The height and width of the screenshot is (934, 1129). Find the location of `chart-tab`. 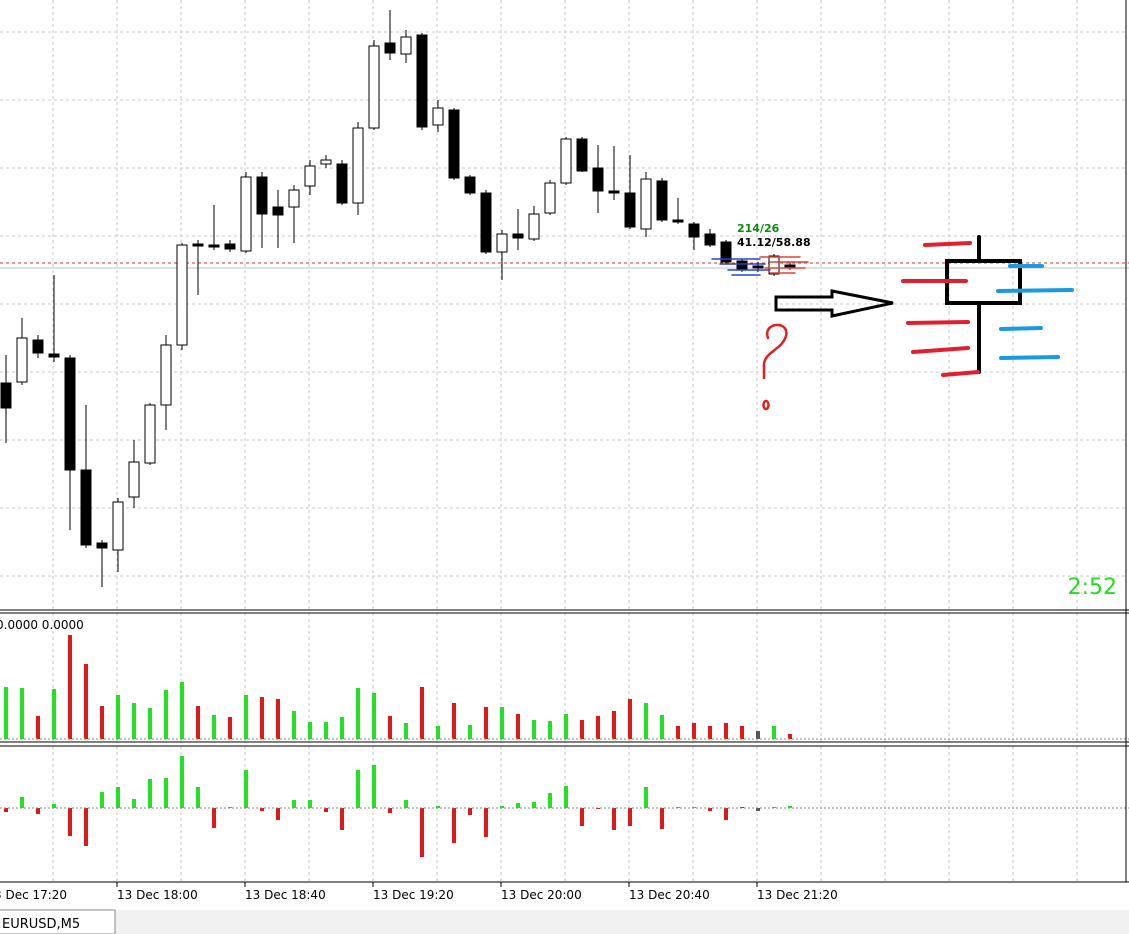

chart-tab is located at coordinates (58, 921).